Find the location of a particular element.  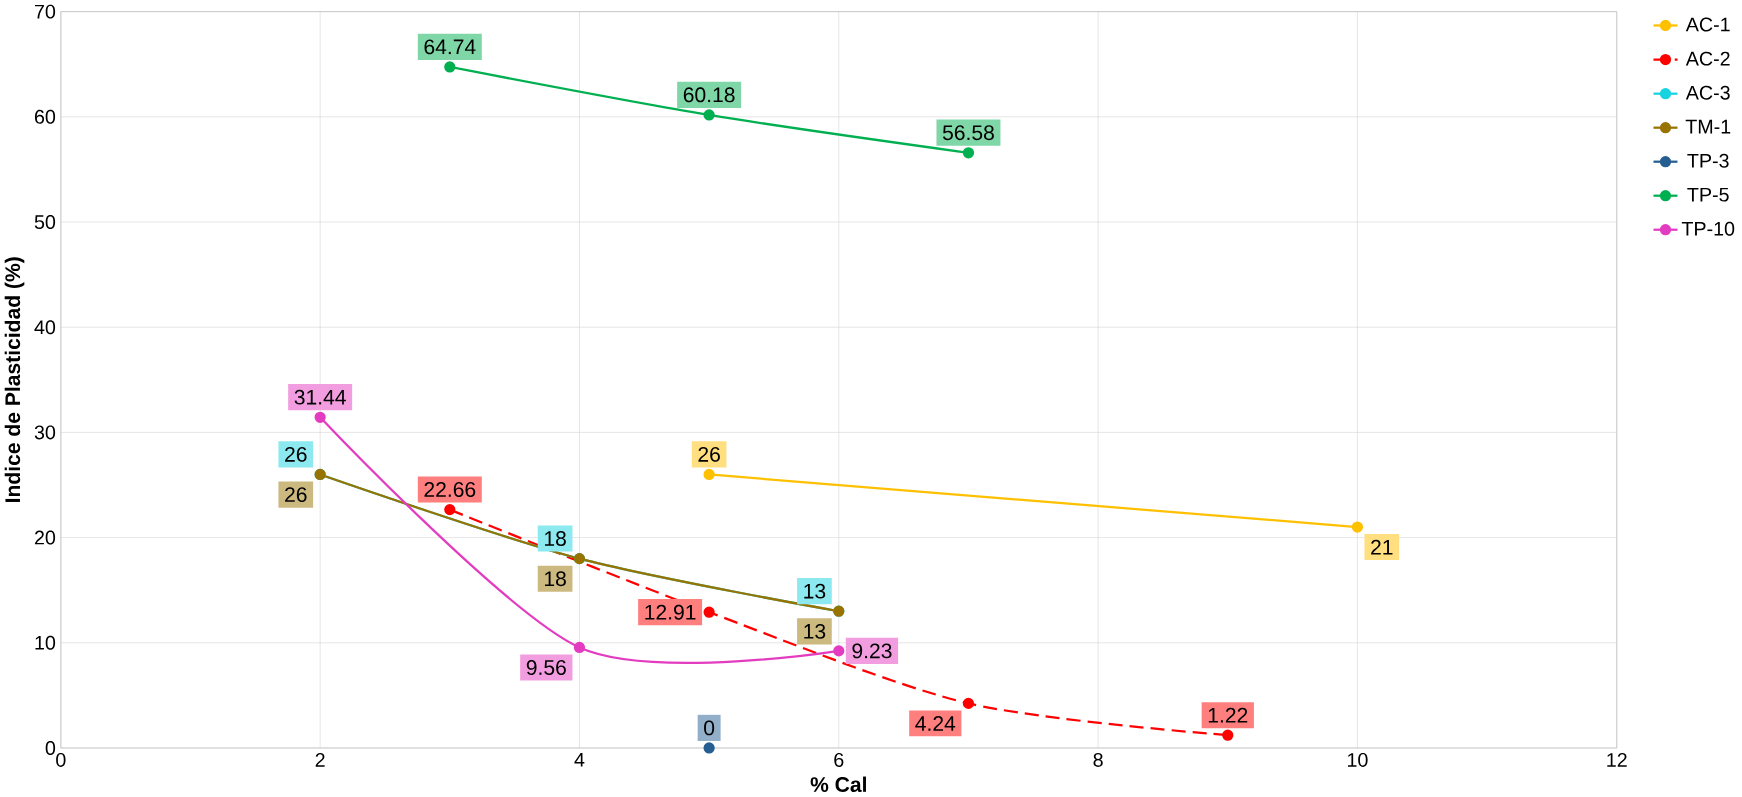

legend-label: TP-5 is located at coordinates (1708, 195).